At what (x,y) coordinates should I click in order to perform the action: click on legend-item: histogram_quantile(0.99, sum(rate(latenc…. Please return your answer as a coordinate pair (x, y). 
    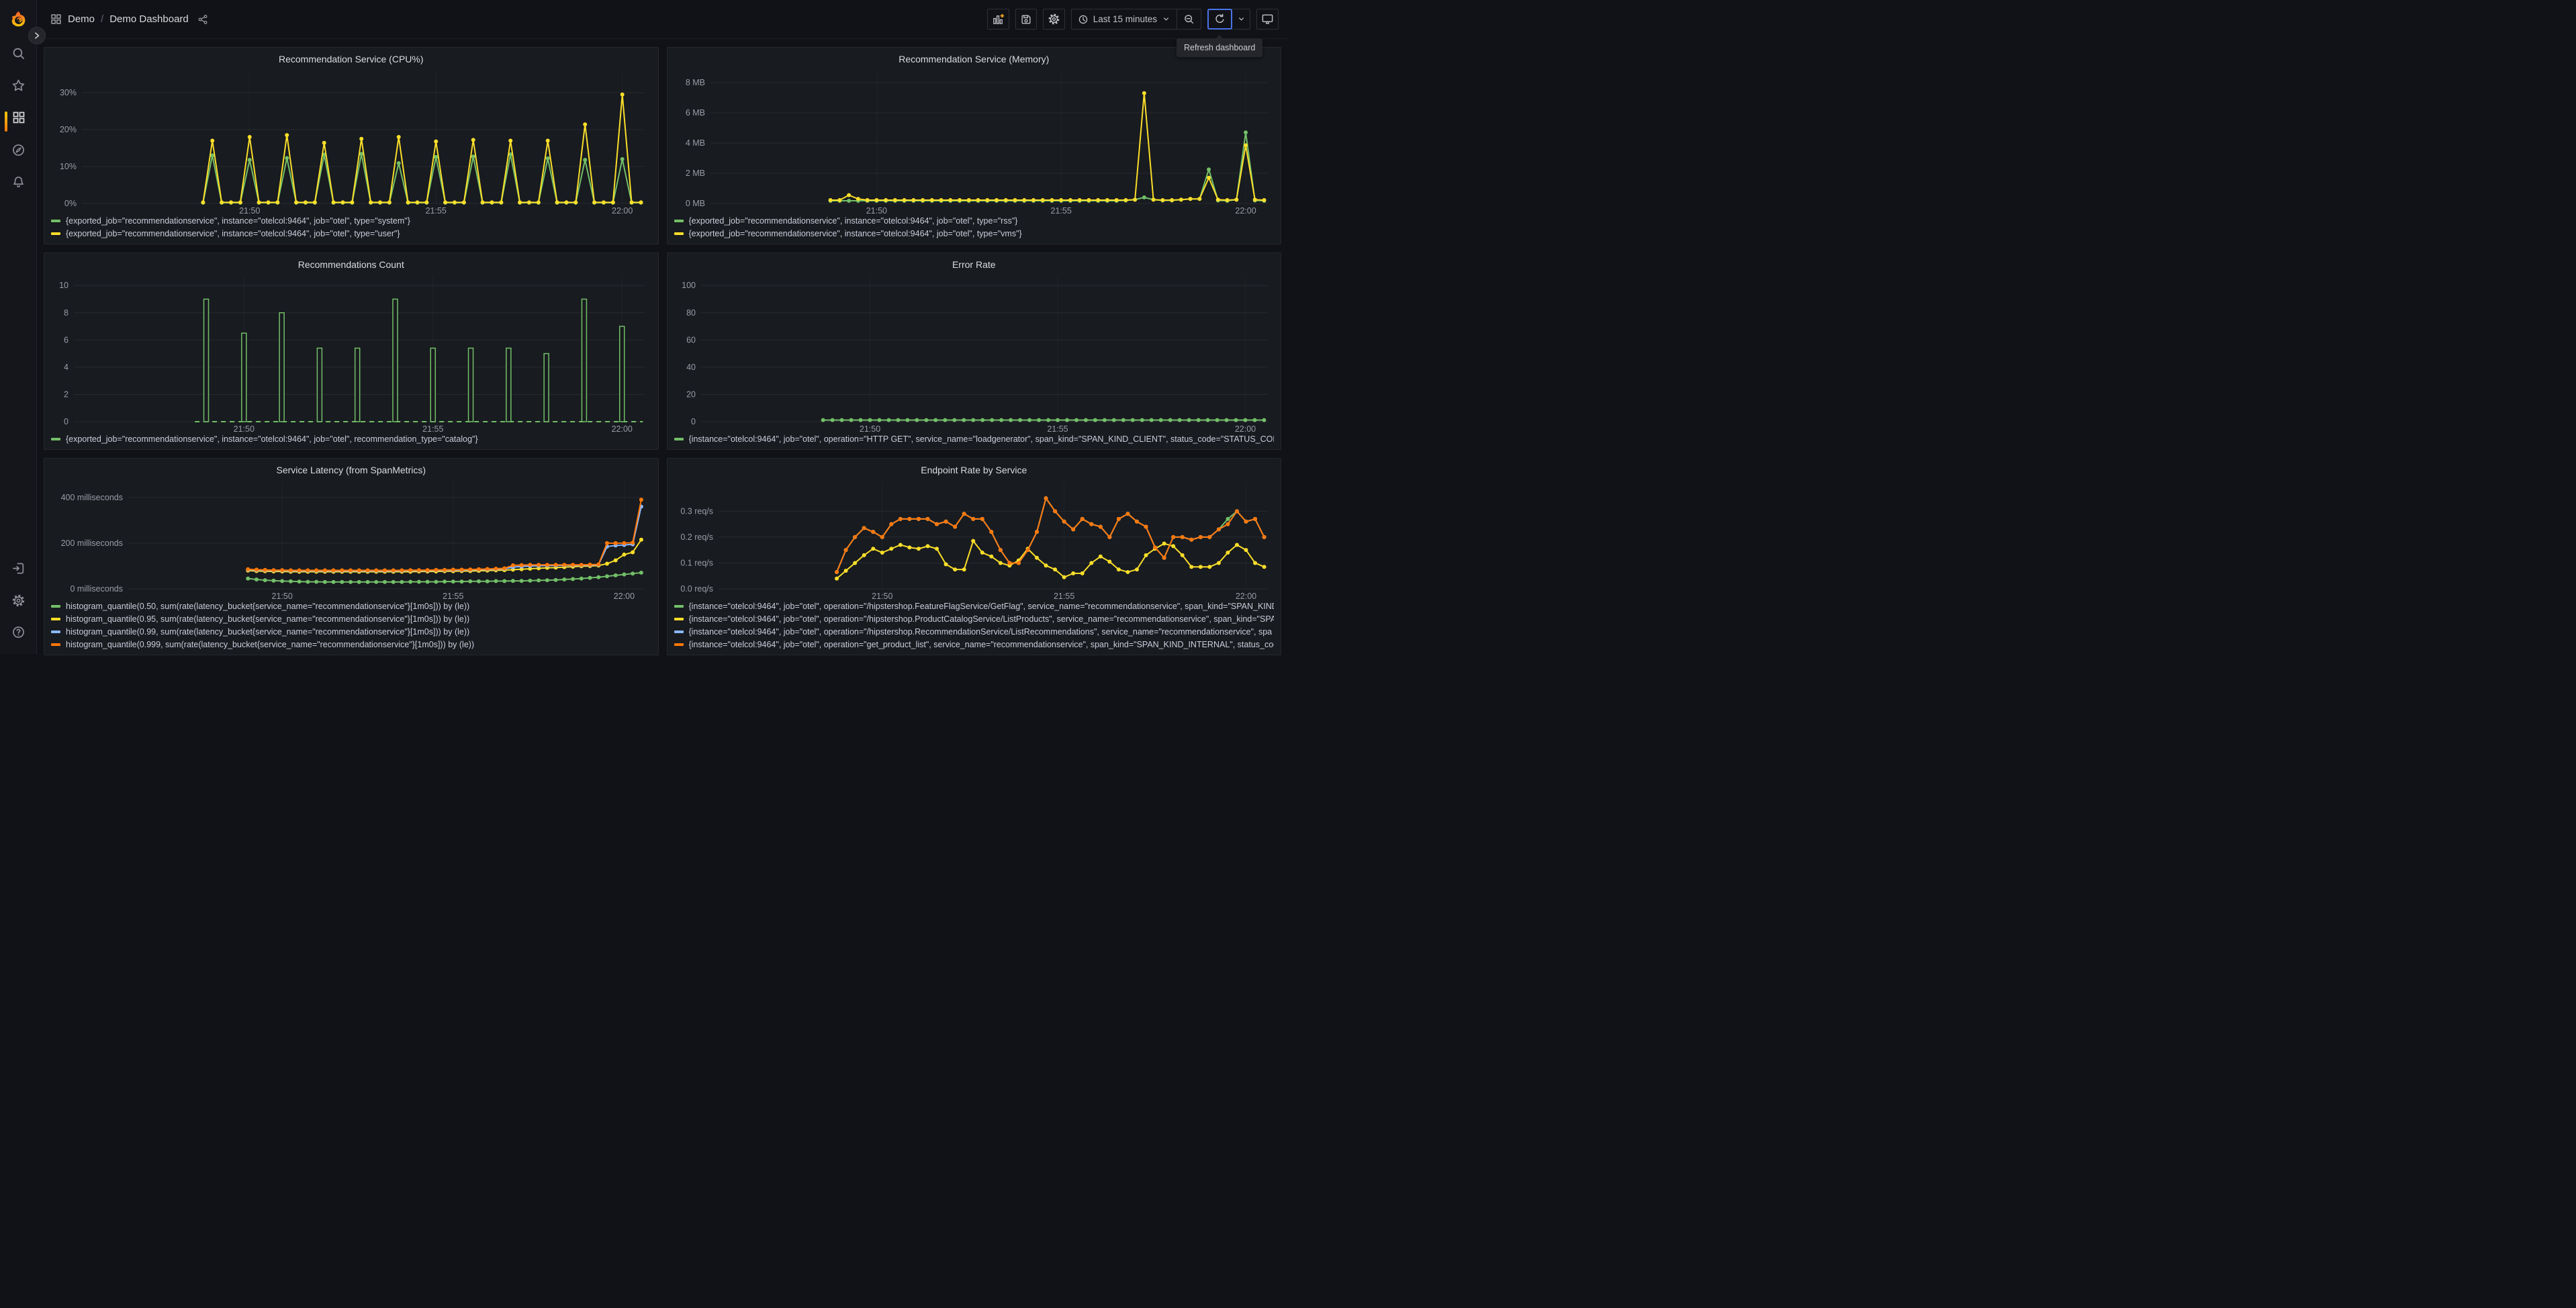
    Looking at the image, I should click on (351, 631).